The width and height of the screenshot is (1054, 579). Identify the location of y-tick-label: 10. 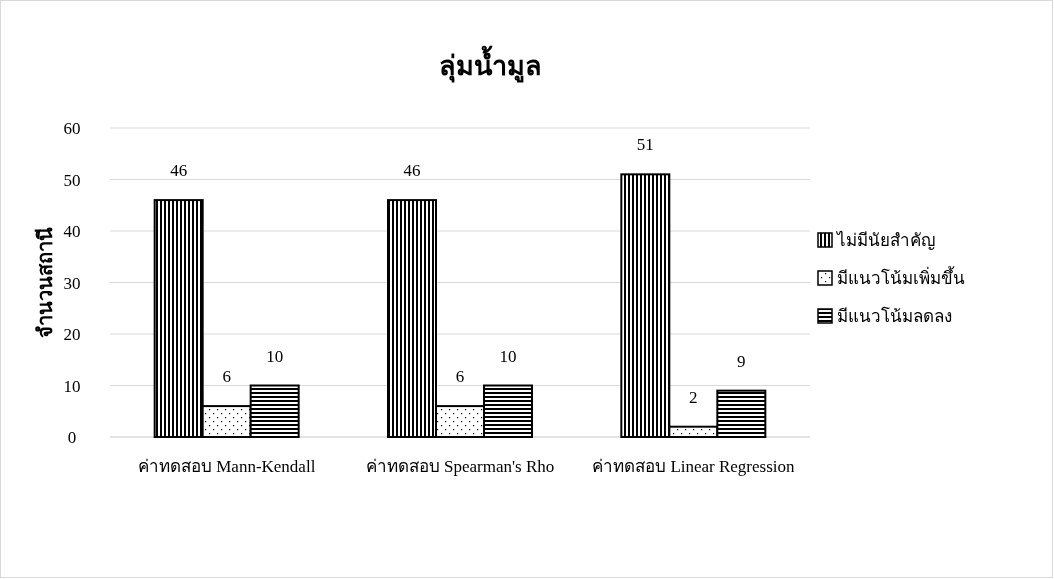
(72, 386).